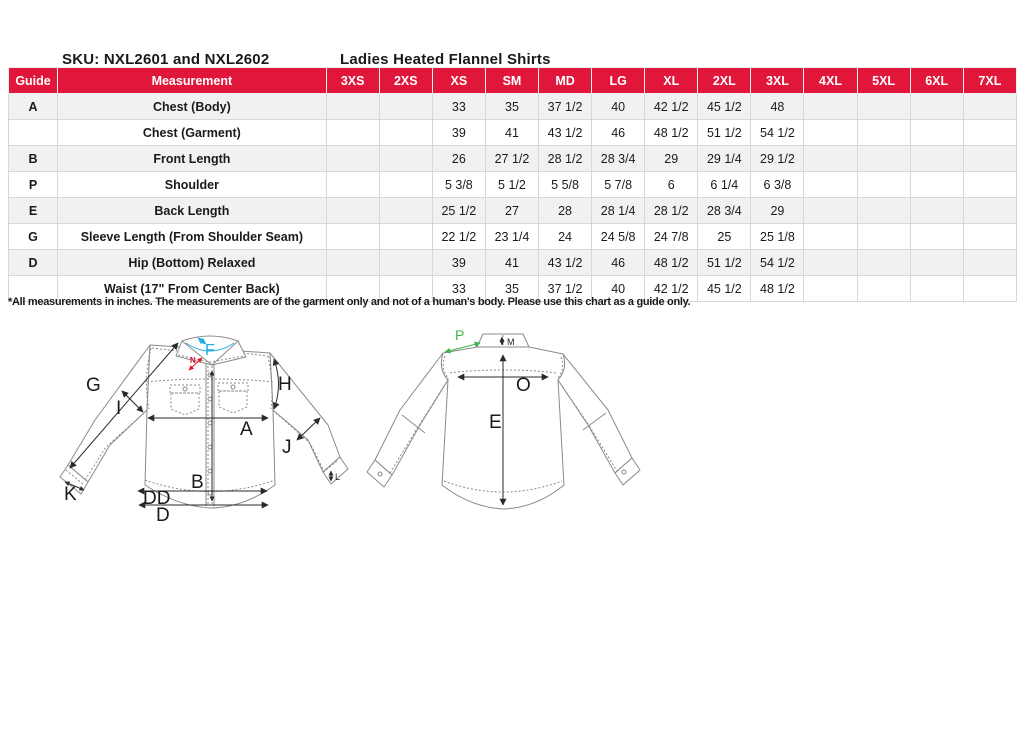  Describe the element at coordinates (33, 236) in the screenshot. I see `guide-cell: G` at that location.